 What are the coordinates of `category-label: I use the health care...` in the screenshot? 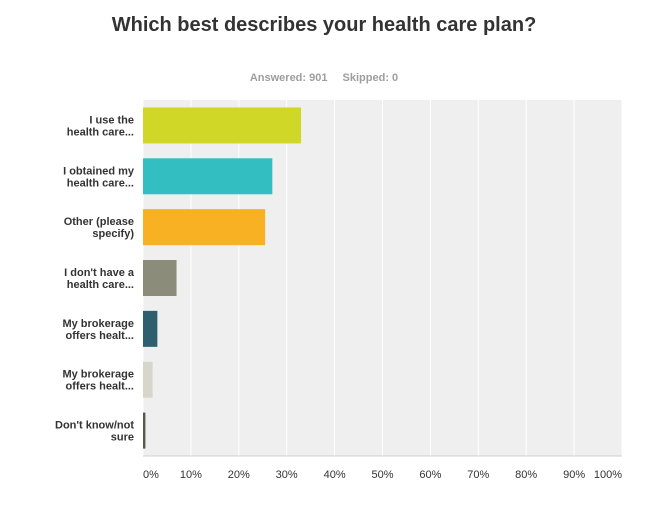 It's located at (100, 126).